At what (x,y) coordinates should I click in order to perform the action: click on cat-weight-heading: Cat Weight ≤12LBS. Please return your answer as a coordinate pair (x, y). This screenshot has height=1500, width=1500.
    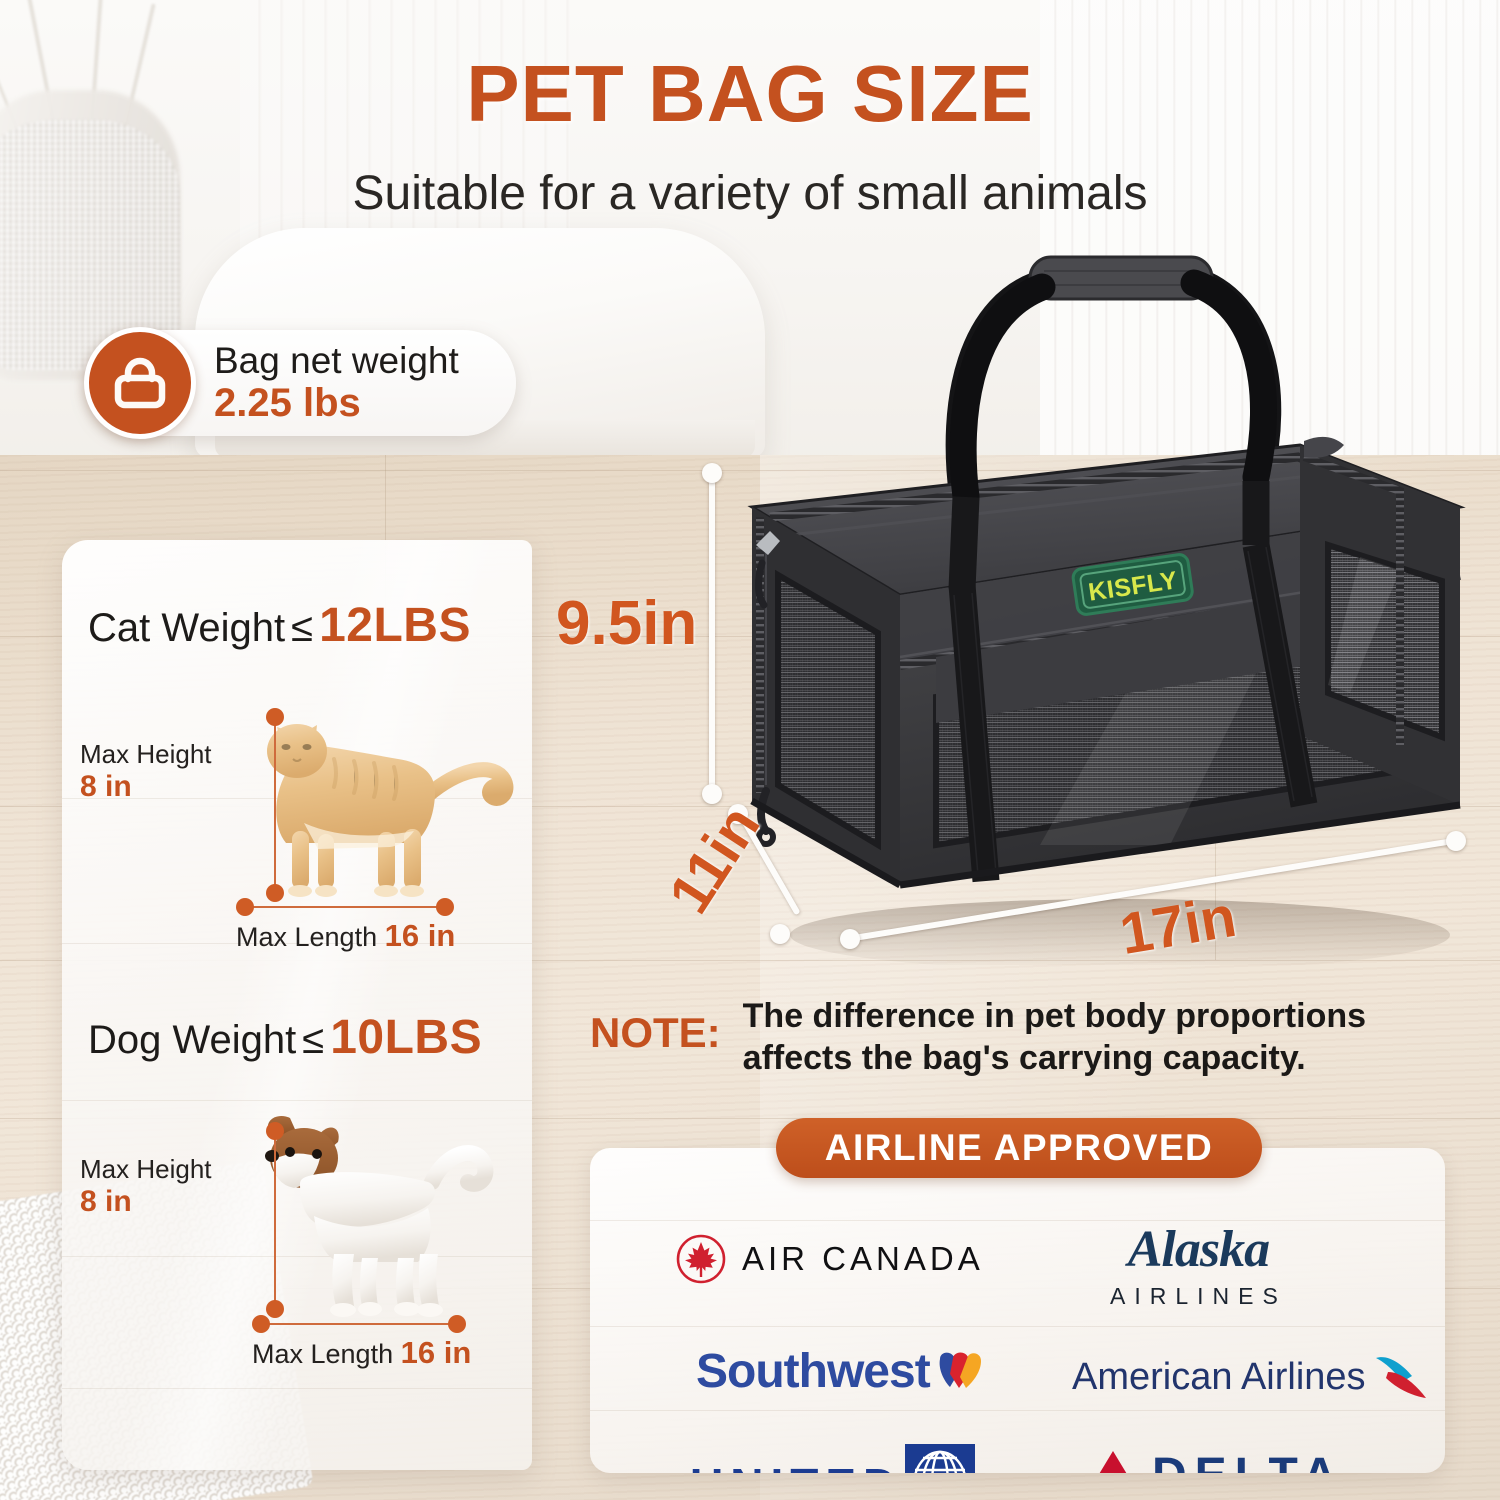
    Looking at the image, I should click on (297, 625).